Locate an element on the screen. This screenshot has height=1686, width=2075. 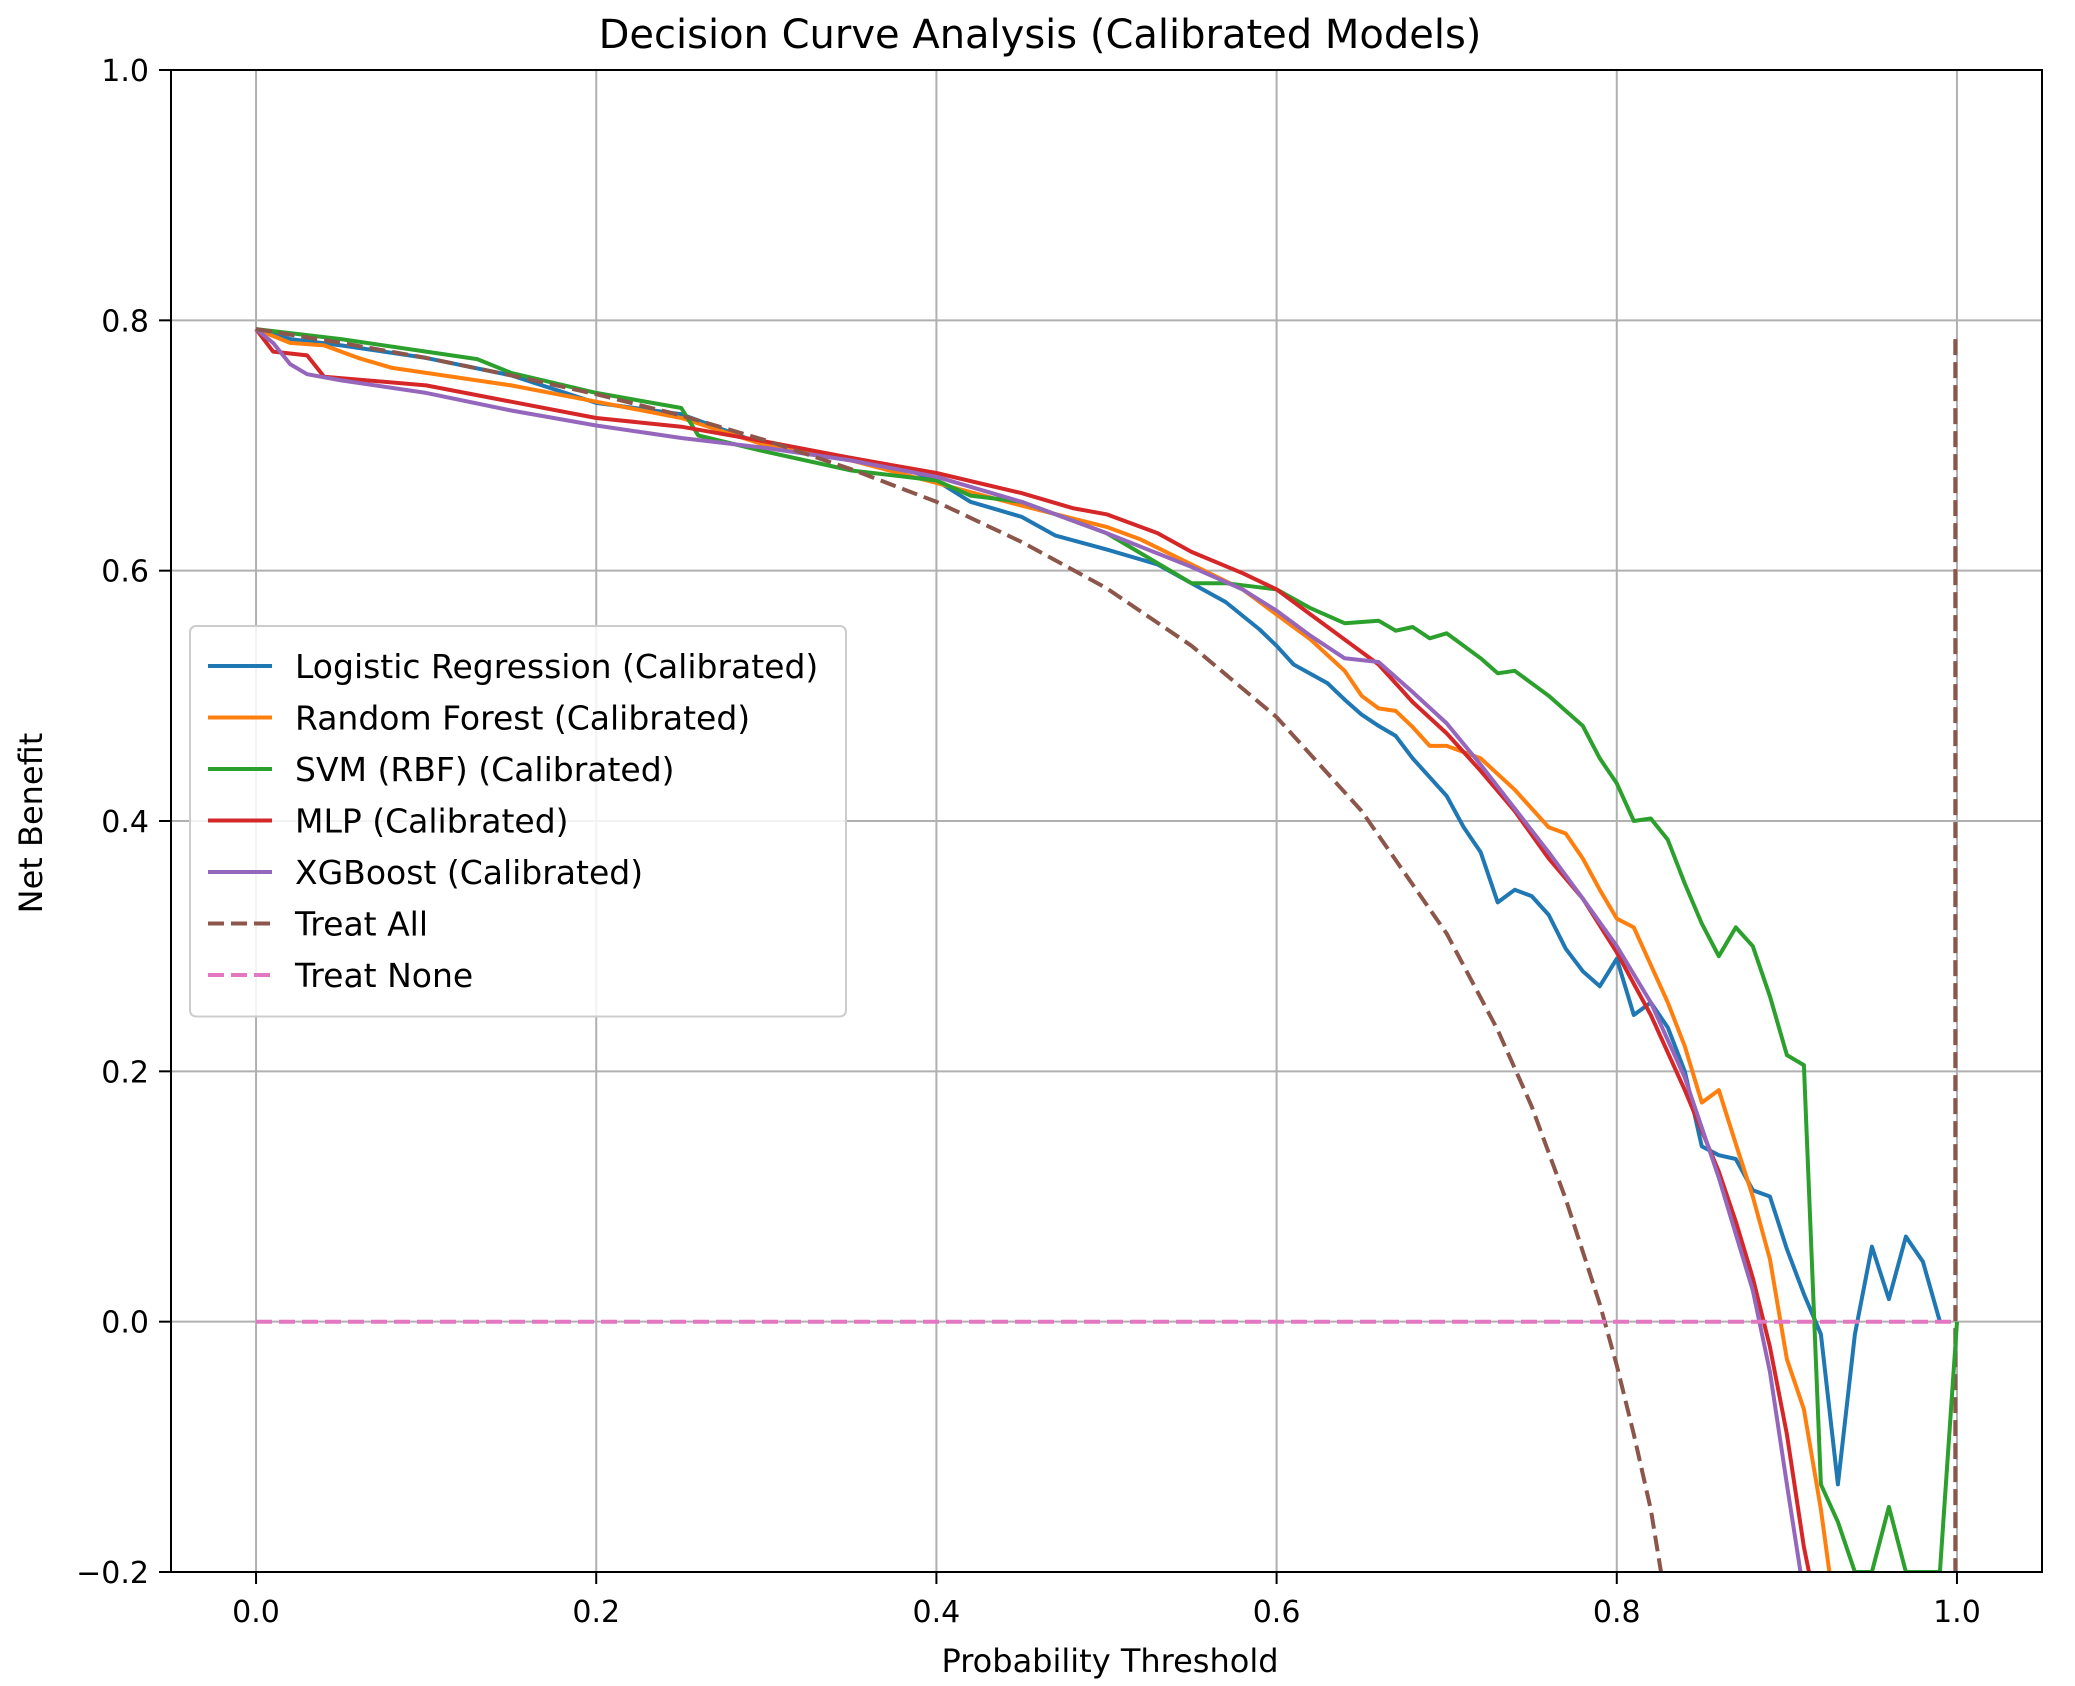
legend-label: SVM (RBF) (Calibrated) is located at coordinates (485, 769).